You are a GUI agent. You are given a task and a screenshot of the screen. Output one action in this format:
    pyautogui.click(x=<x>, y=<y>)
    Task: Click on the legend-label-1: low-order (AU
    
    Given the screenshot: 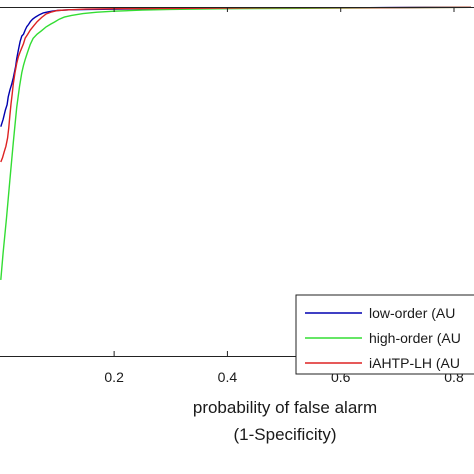 What is the action you would take?
    pyautogui.click(x=412, y=313)
    